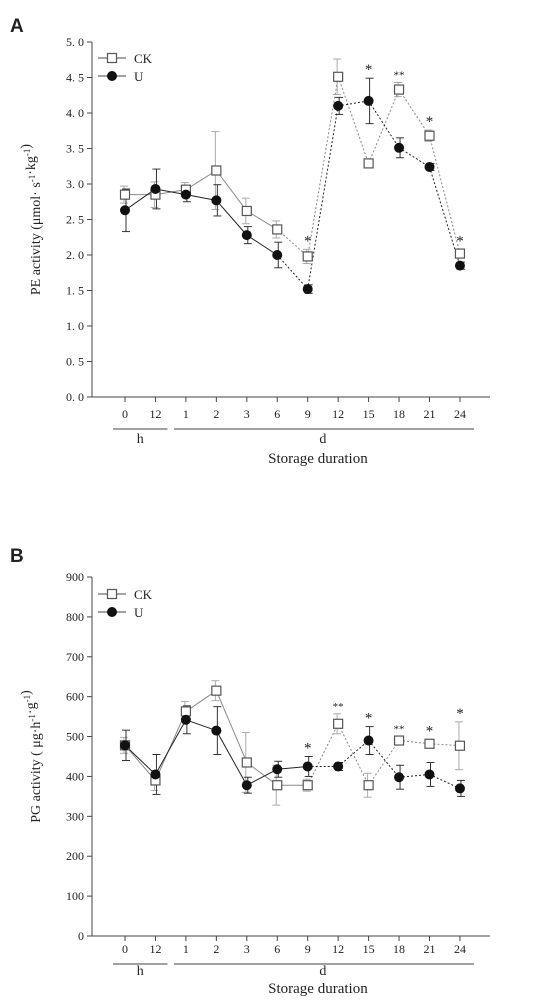  What do you see at coordinates (75, 255) in the screenshot?
I see `y-tick-label: 2. 0` at bounding box center [75, 255].